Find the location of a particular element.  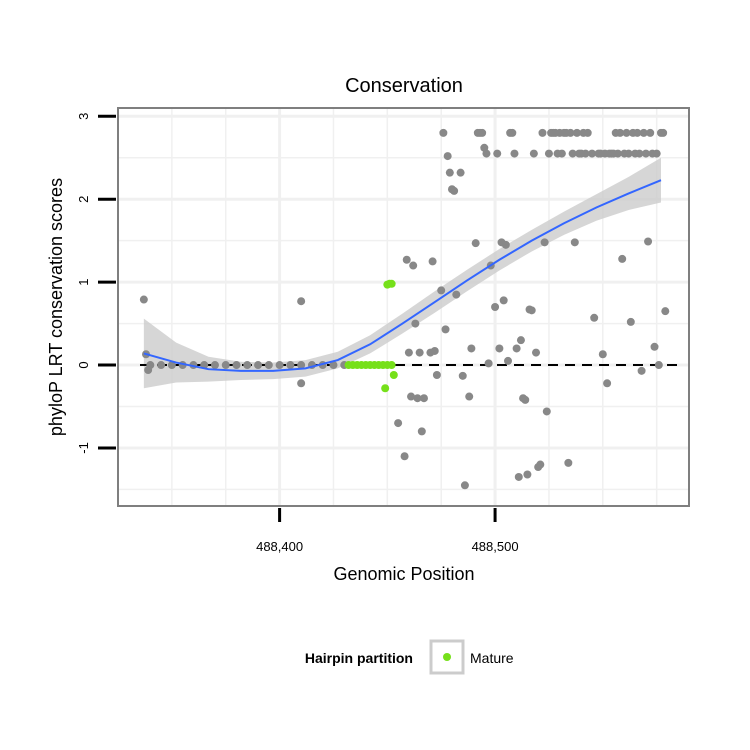

legend-label-mature: Mature is located at coordinates (492, 658).